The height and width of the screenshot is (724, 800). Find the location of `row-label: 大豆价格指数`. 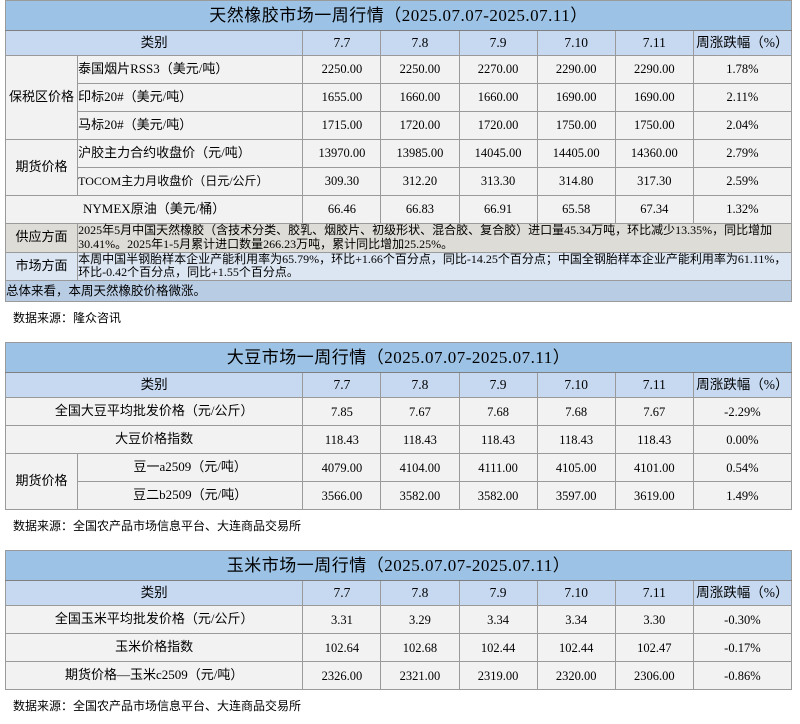

row-label: 大豆价格指数 is located at coordinates (154, 440).